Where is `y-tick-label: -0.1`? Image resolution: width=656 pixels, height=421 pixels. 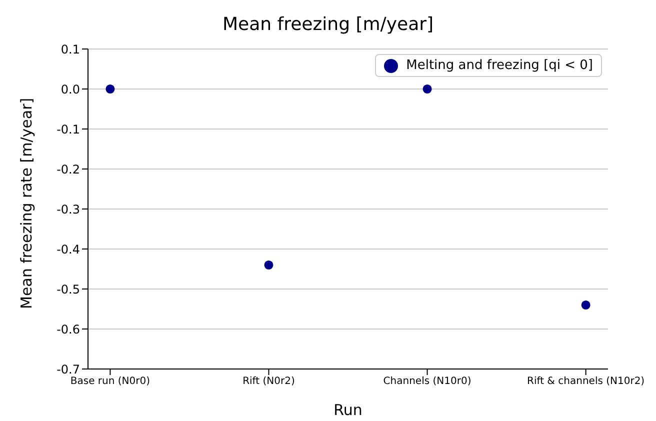
y-tick-label: -0.1 is located at coordinates (68, 129).